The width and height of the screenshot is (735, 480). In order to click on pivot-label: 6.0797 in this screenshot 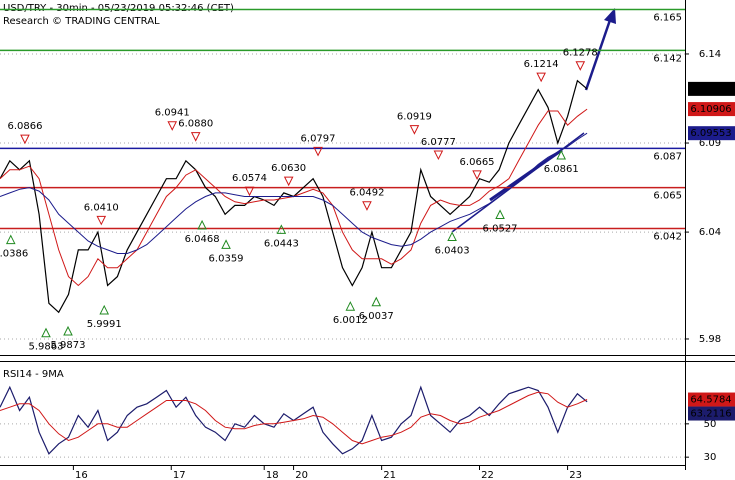, I will do `click(318, 138)`.